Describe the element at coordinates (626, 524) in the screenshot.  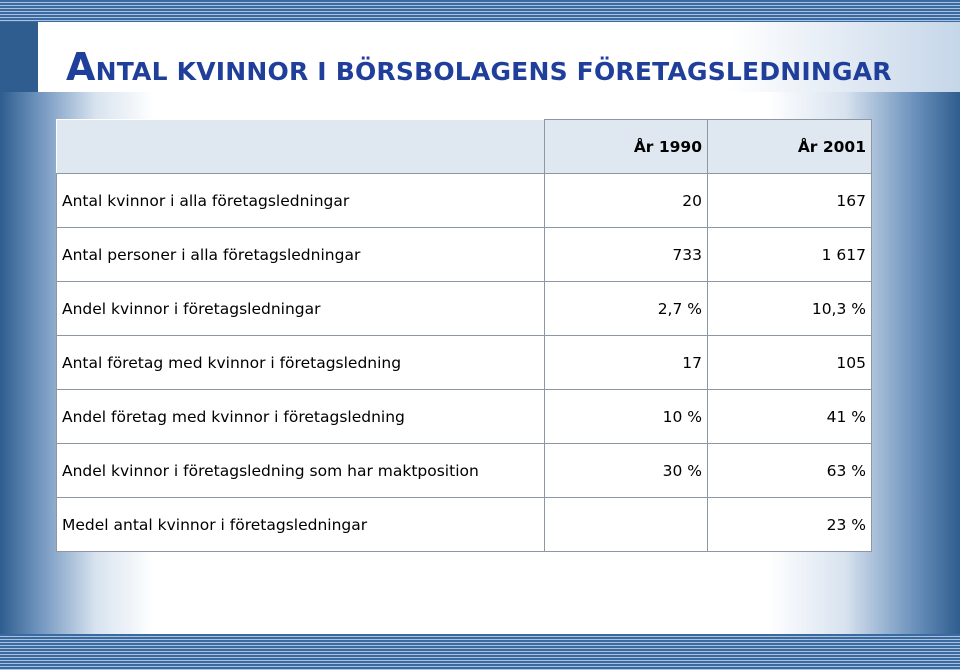
I see `value-1990` at that location.